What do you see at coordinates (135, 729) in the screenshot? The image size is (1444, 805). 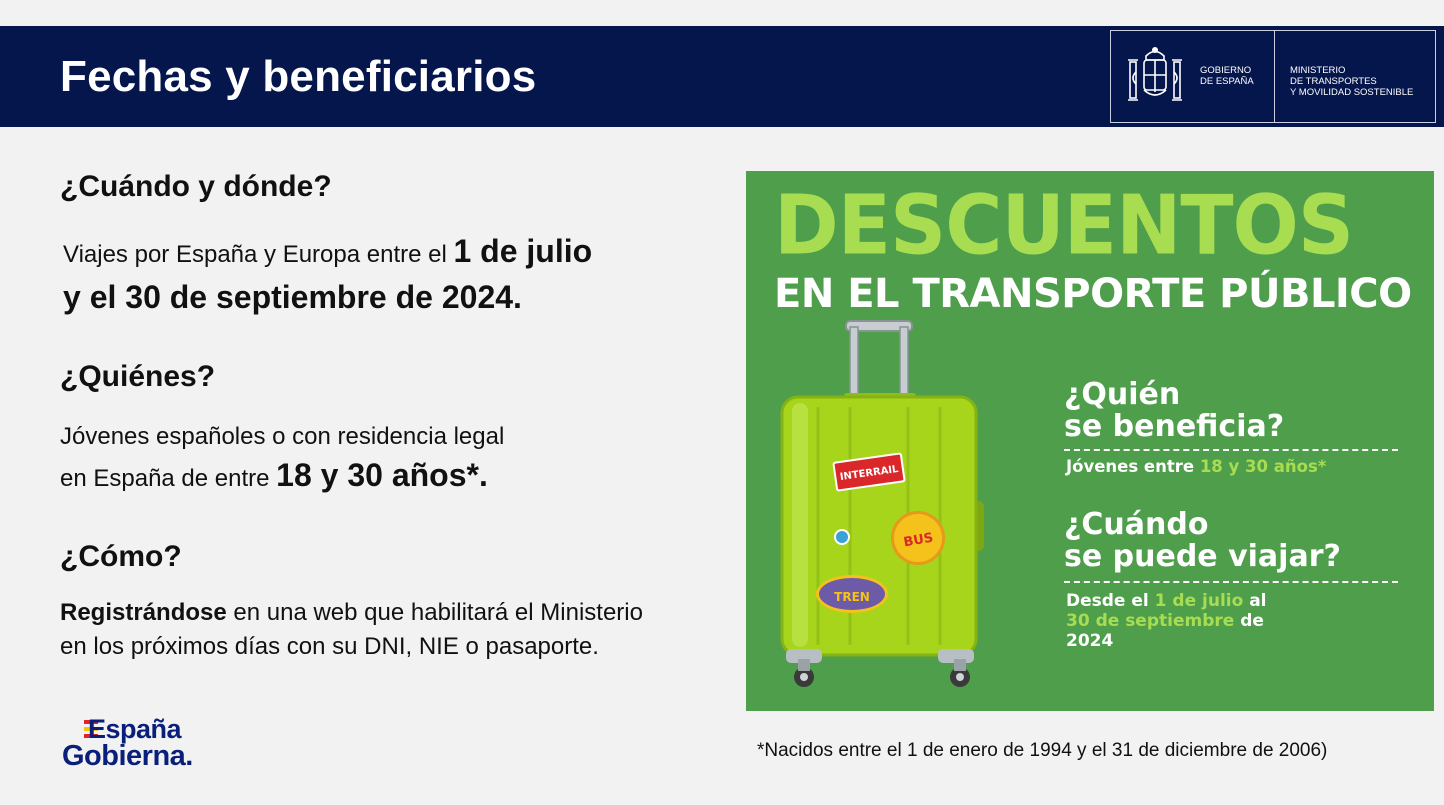 I see `espana-gobierna-logo-line1: España` at bounding box center [135, 729].